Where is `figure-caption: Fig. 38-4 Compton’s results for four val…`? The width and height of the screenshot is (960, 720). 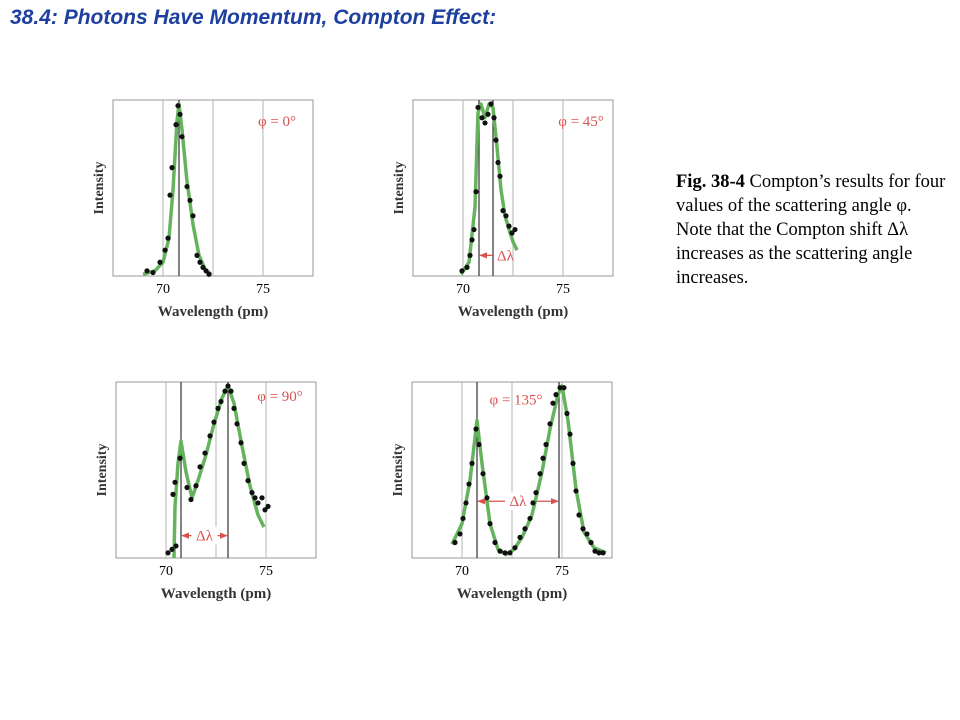
figure-caption: Fig. 38-4 Compton’s results for four val… is located at coordinates (811, 230).